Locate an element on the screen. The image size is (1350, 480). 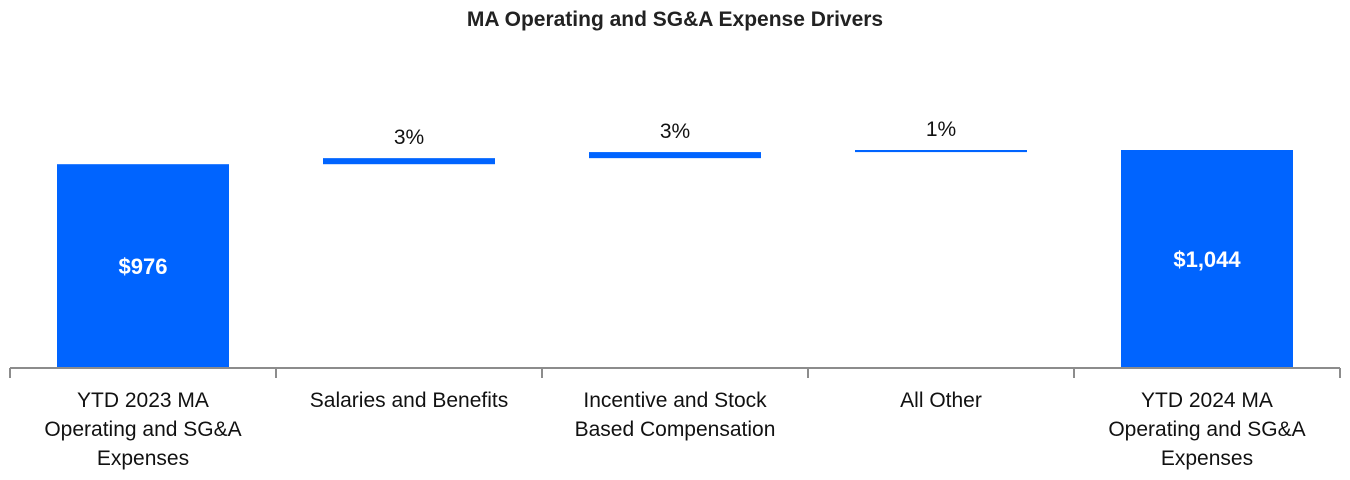
bar-value-label: $976 is located at coordinates (143, 266).